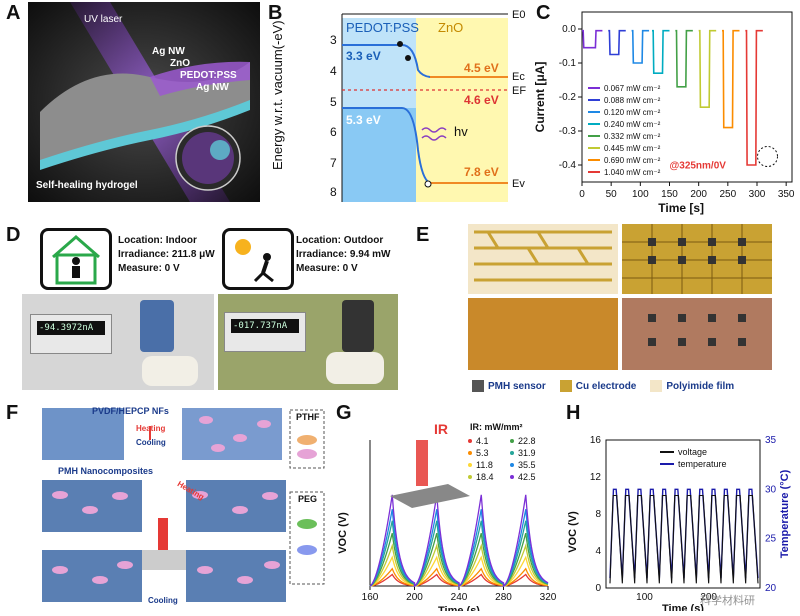  What do you see at coordinates (106, 471) in the screenshot?
I see `composites-label: PMH Nanocomposites` at bounding box center [106, 471].